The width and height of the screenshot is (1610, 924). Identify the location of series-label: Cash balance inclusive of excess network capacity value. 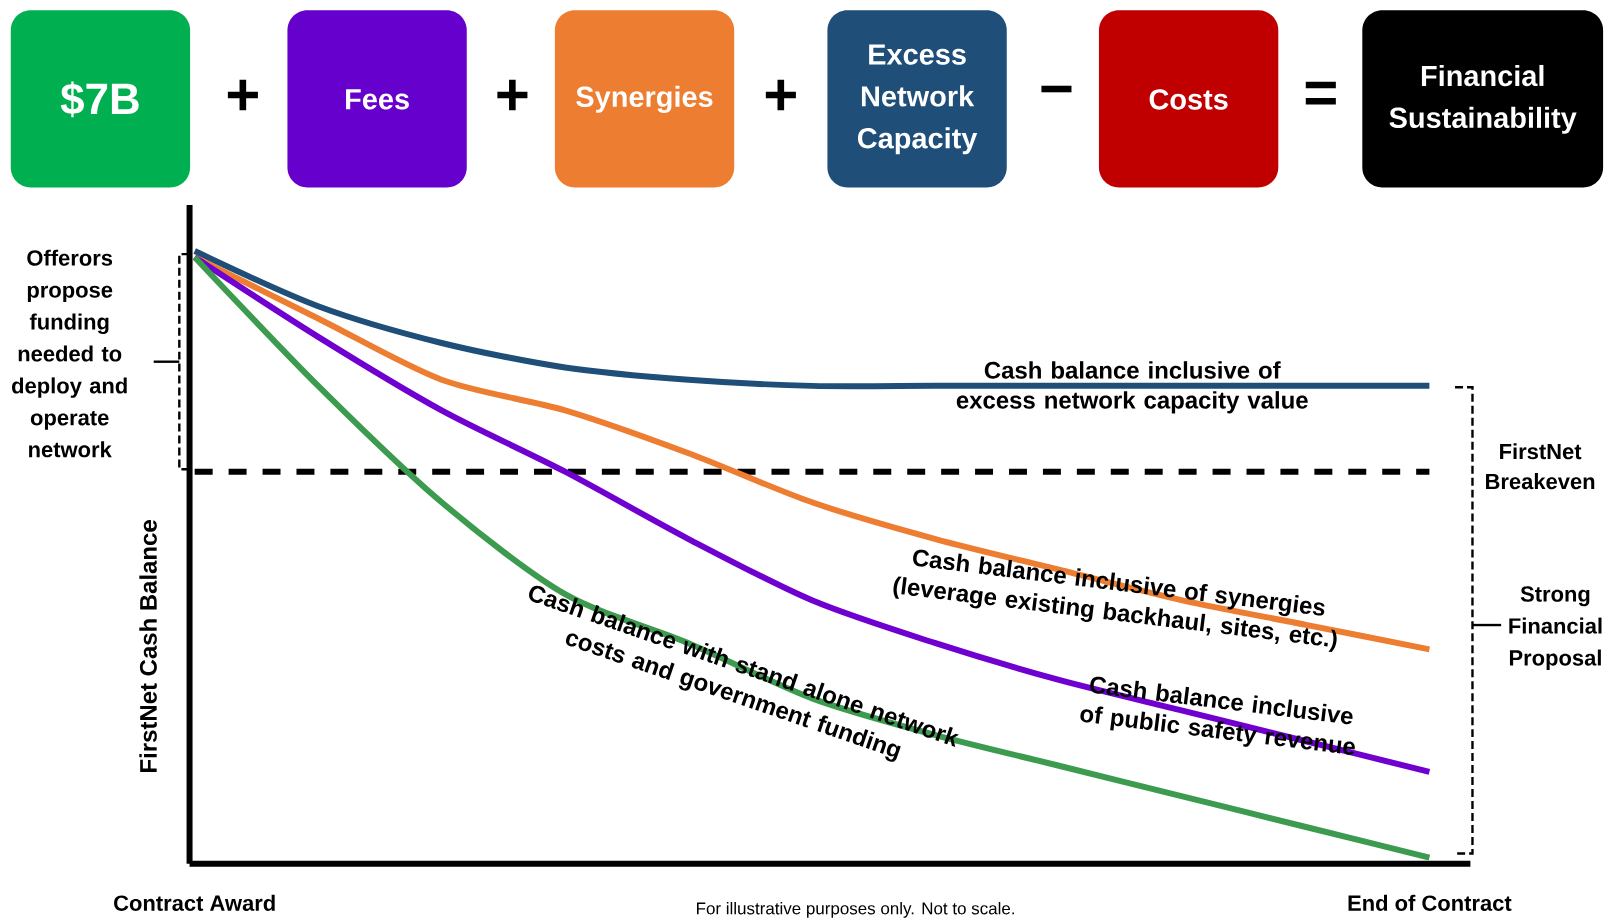
(1132, 387).